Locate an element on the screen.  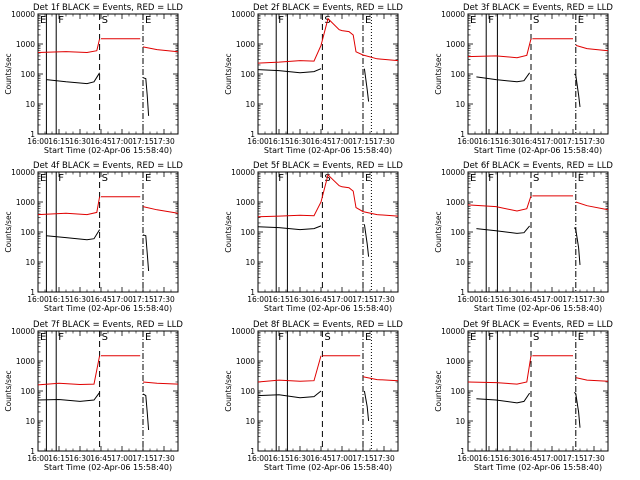
panel-title: Det 6f BLACK = Events, RED = LLD is located at coordinates (538, 166).